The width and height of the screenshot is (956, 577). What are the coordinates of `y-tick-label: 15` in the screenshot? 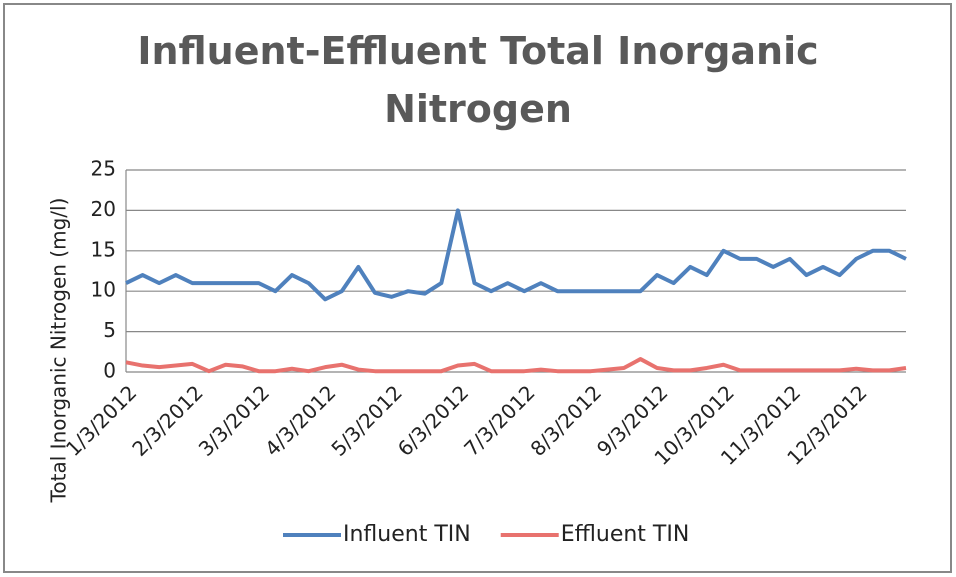 It's located at (103, 249).